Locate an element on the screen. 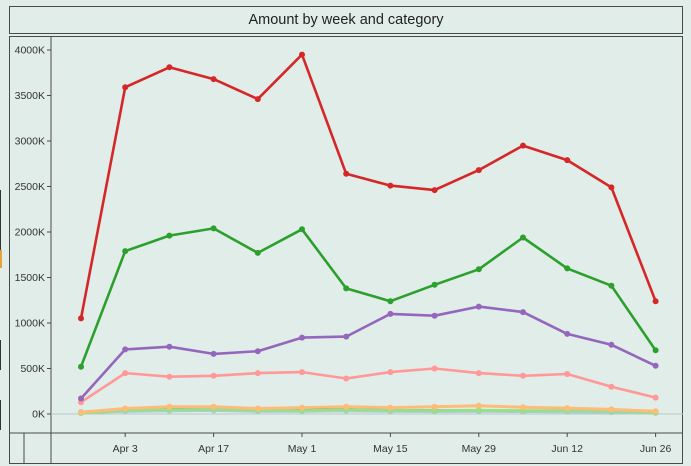 Image resolution: width=691 pixels, height=466 pixels. y-tick-label: 500K is located at coordinates (32, 369).